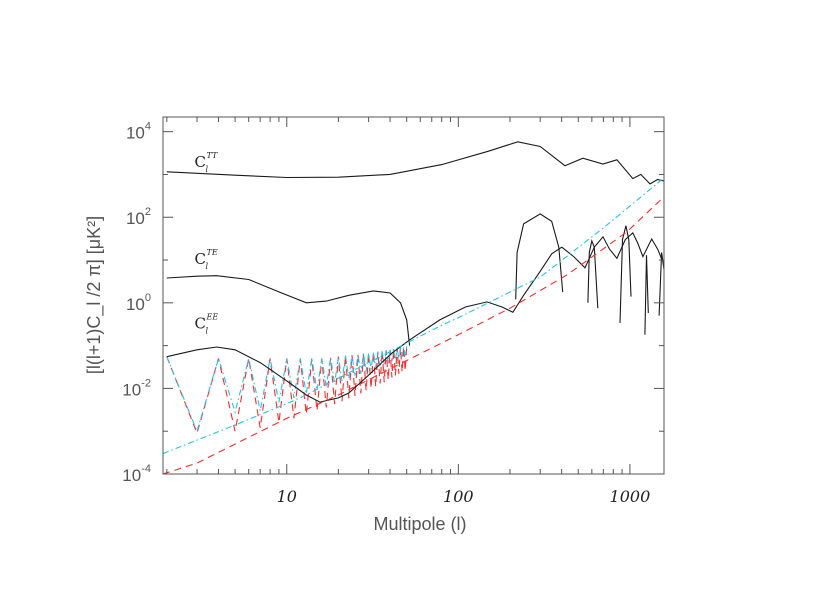 The width and height of the screenshot is (830, 593). Describe the element at coordinates (212, 252) in the screenshot. I see `curve-label-superscript: TE` at that location.